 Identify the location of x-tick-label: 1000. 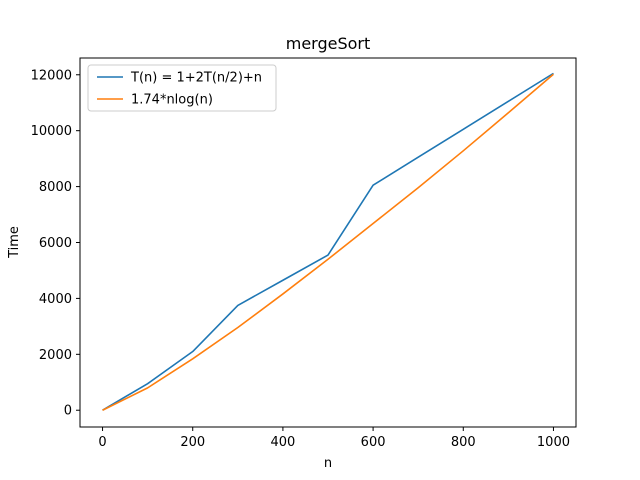
(553, 442).